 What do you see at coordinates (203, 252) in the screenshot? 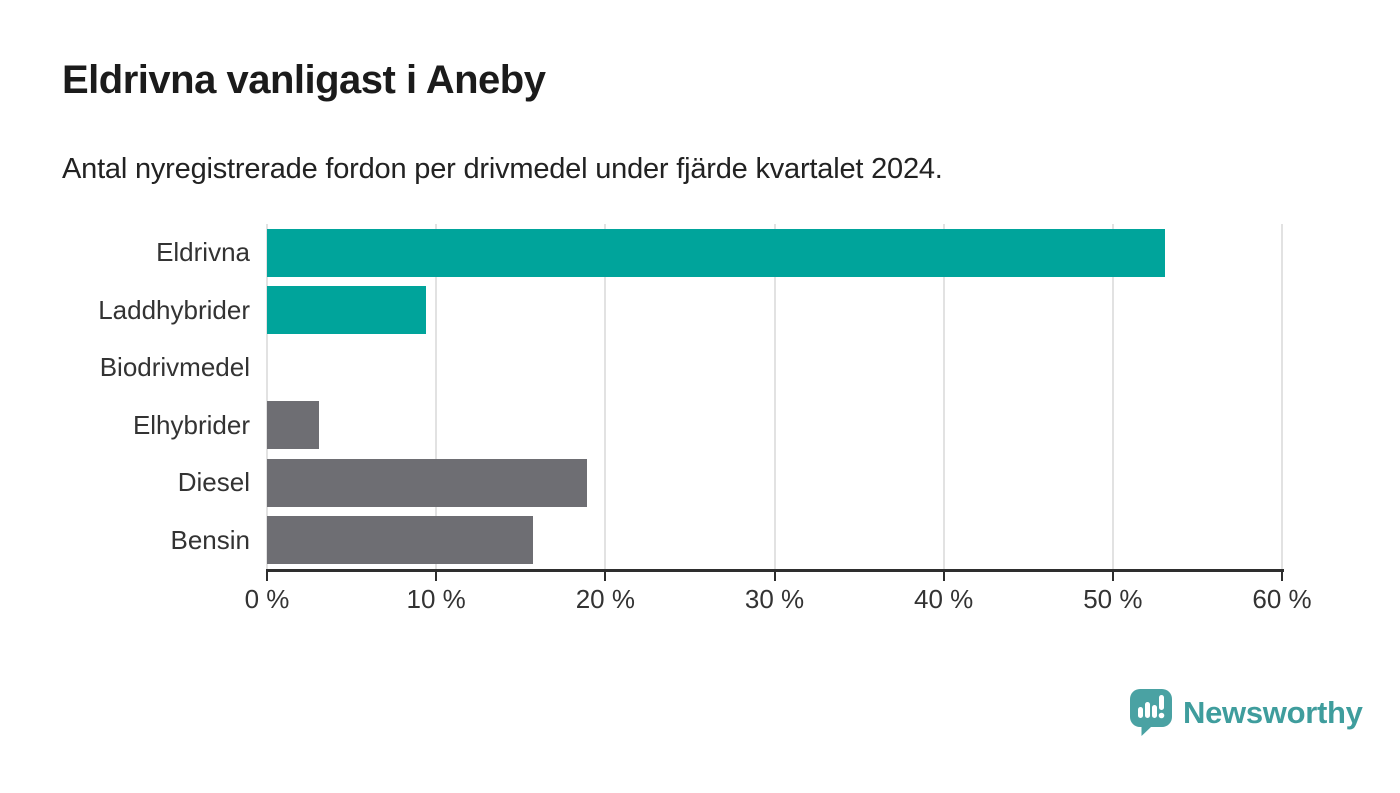
I see `y-axis-label-eldrivna: Eldrivna` at bounding box center [203, 252].